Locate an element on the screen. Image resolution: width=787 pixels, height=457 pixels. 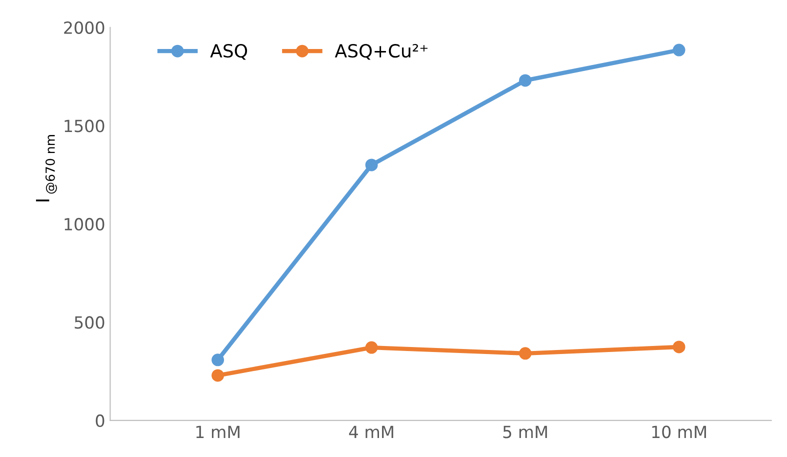
legend-label: ASQ is located at coordinates (229, 52).